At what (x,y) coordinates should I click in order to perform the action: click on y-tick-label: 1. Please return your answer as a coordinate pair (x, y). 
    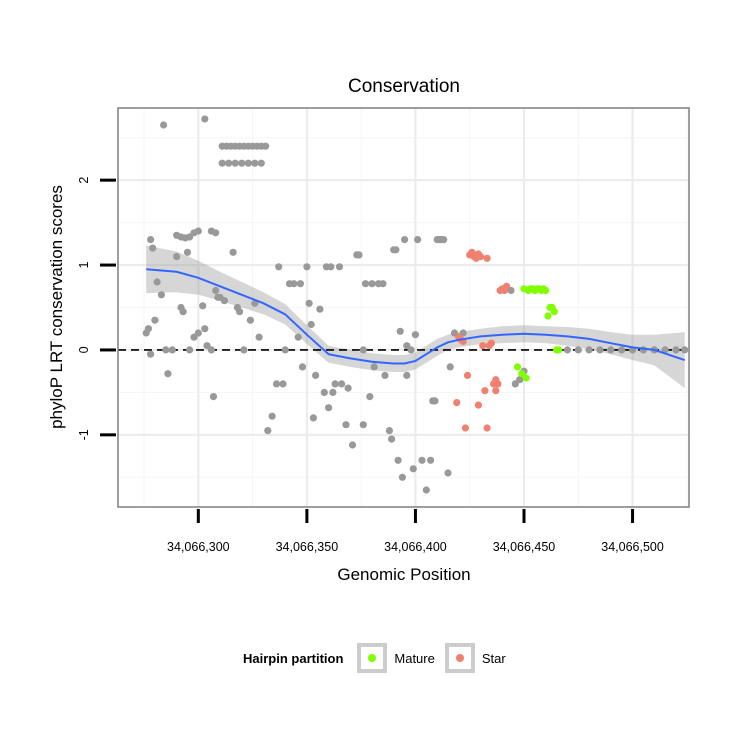
    Looking at the image, I should click on (84, 265).